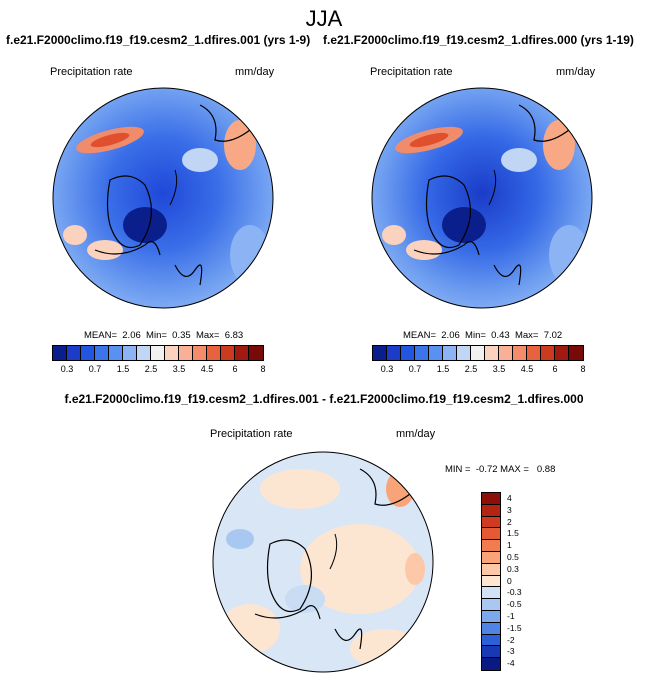 The height and width of the screenshot is (683, 648). What do you see at coordinates (514, 592) in the screenshot?
I see `colorbar-tick-label: -0.3` at bounding box center [514, 592].